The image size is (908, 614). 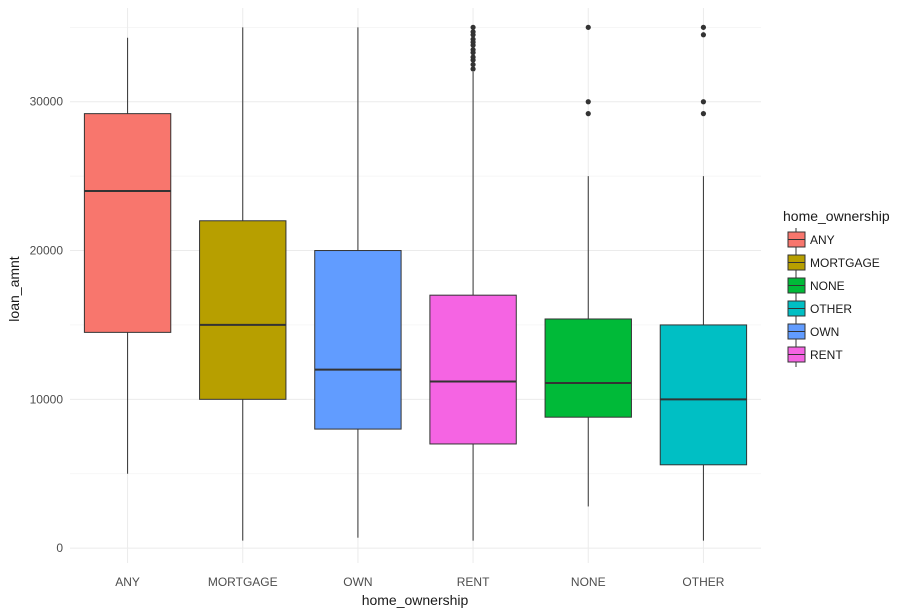 I want to click on legend-item-own: OWN, so click(x=813, y=332).